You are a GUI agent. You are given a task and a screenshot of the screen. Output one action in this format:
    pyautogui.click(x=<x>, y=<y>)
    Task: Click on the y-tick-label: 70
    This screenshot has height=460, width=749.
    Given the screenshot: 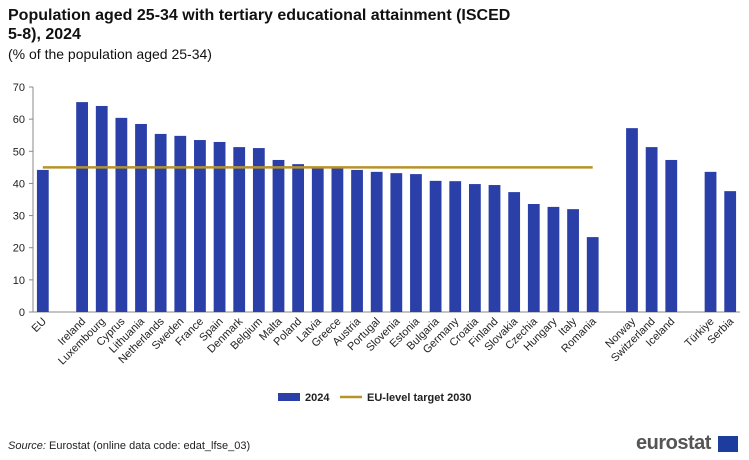 What is the action you would take?
    pyautogui.click(x=19, y=88)
    